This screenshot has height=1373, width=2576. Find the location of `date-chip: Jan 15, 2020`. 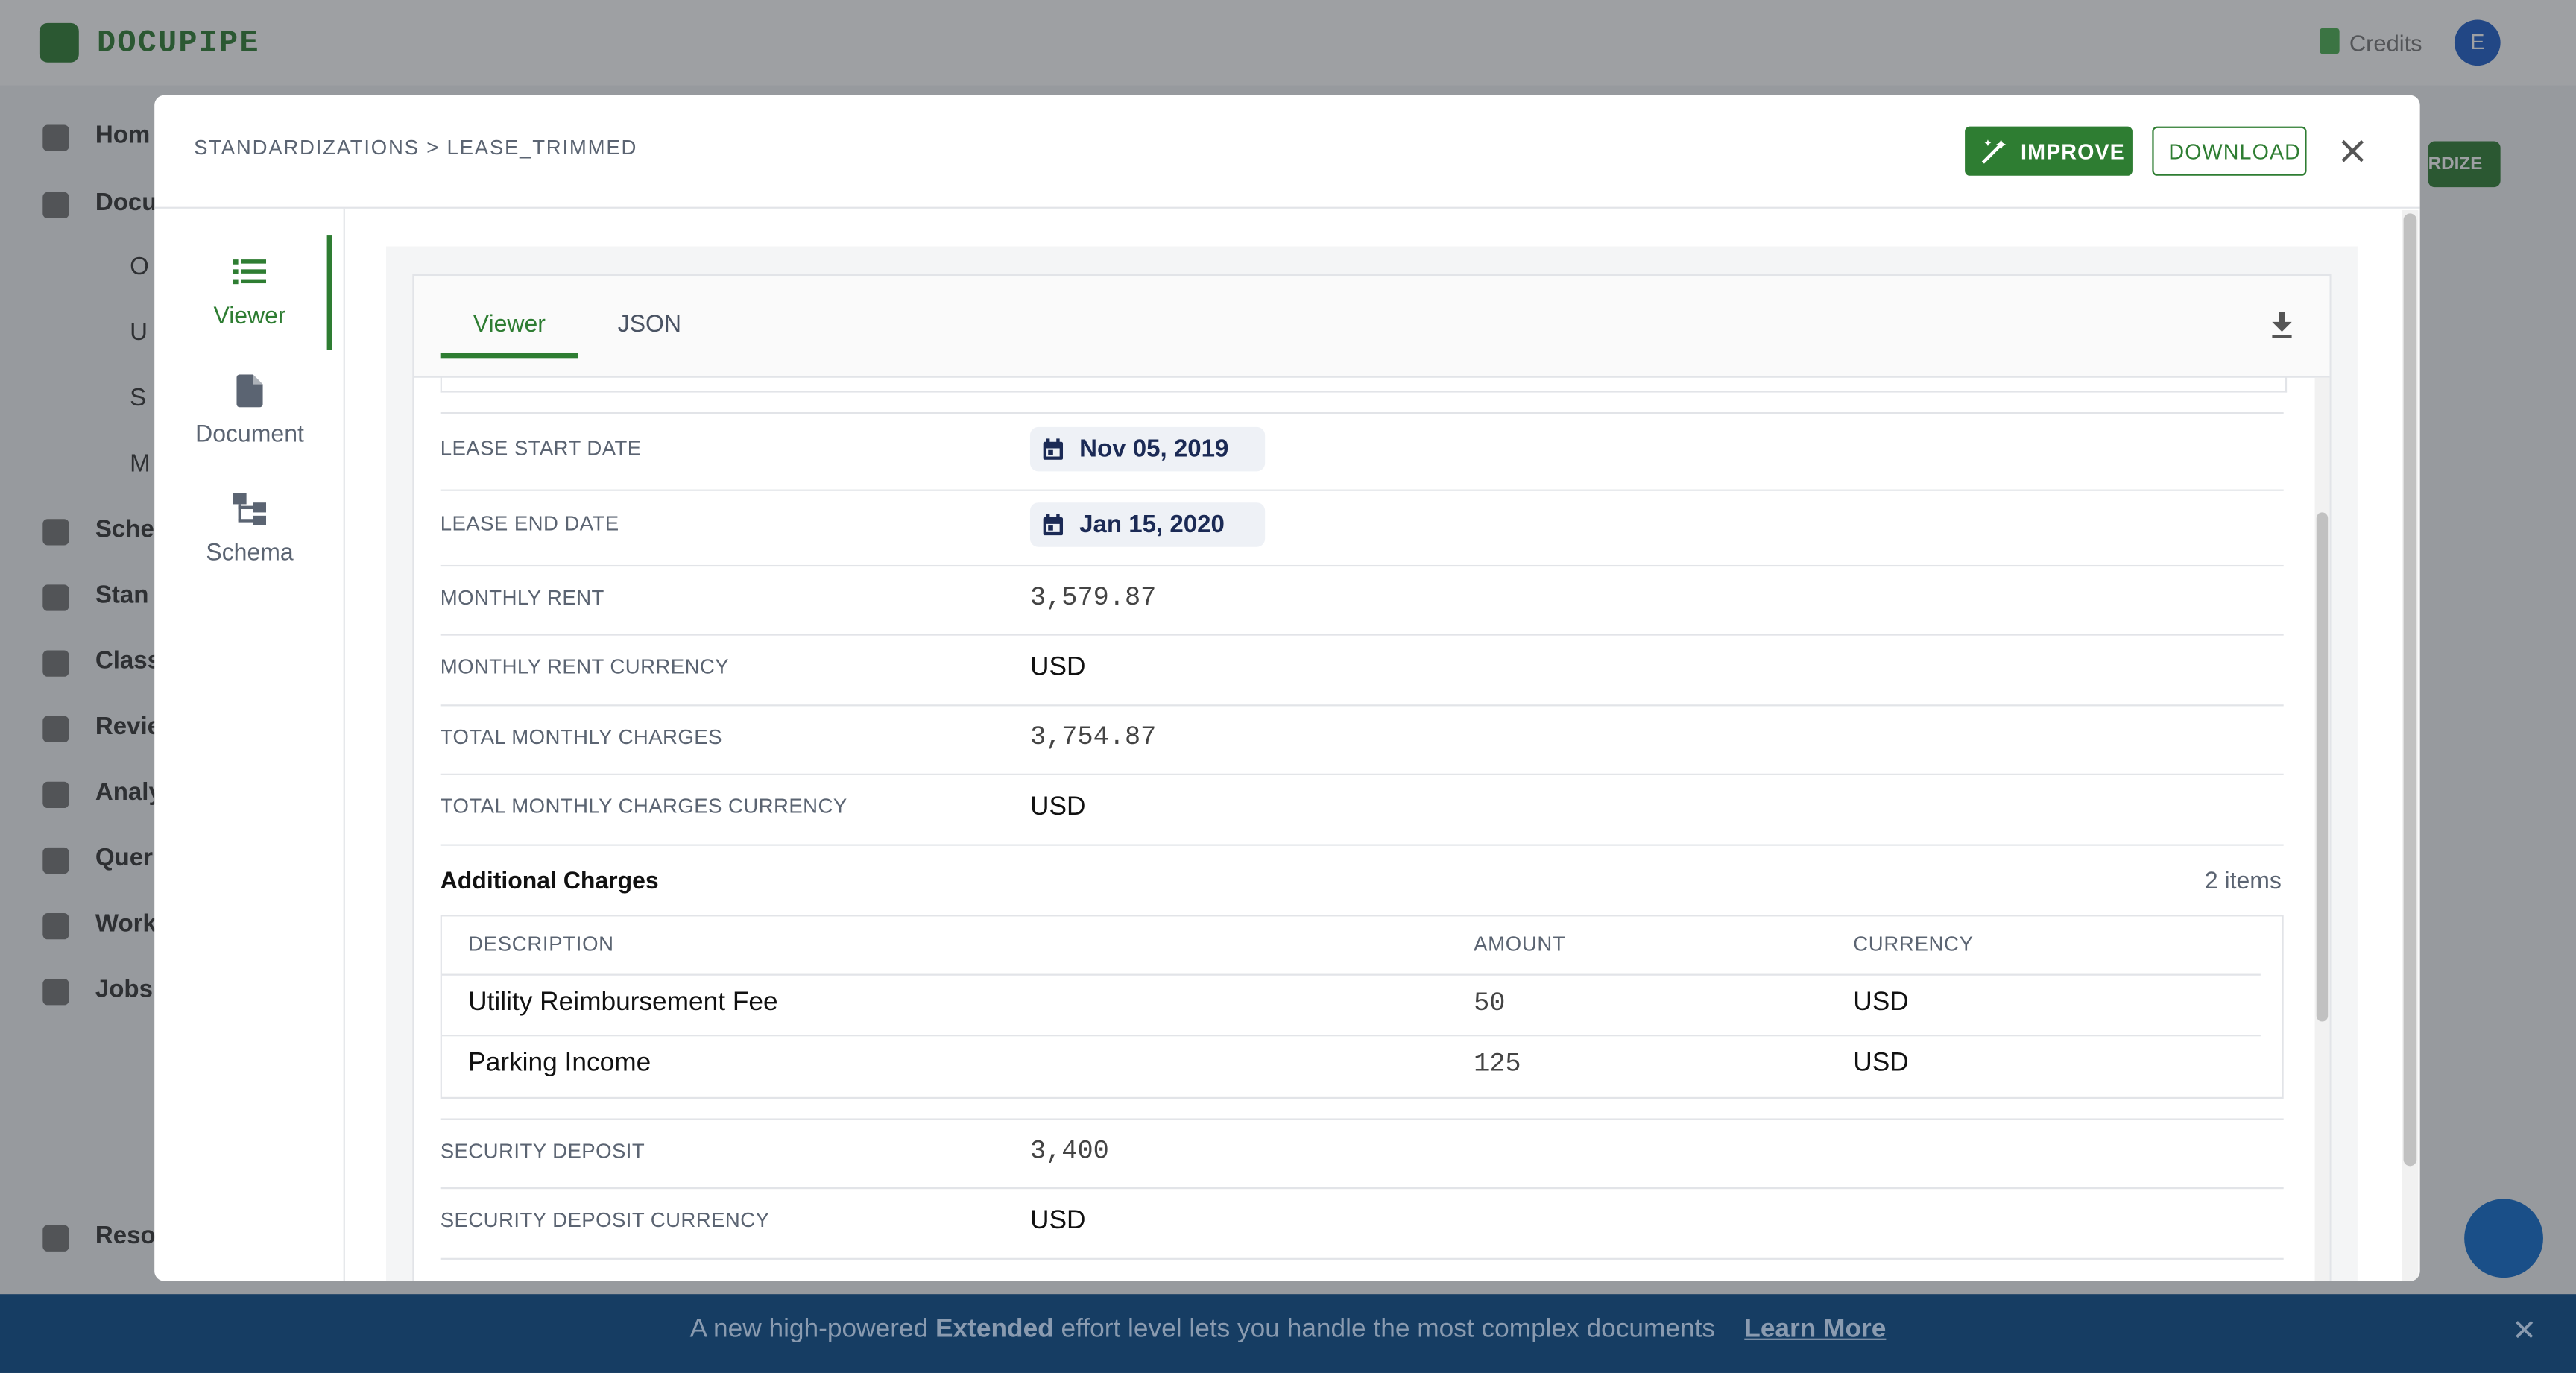

date-chip: Jan 15, 2020 is located at coordinates (1147, 524).